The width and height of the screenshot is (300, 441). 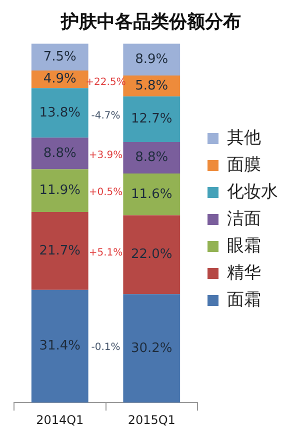 I want to click on legend-label: 精华, so click(x=244, y=272).